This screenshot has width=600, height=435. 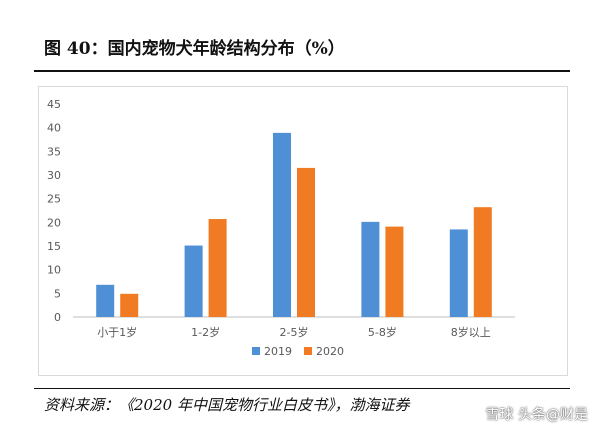 What do you see at coordinates (278, 351) in the screenshot?
I see `legend-label-2019: 2019` at bounding box center [278, 351].